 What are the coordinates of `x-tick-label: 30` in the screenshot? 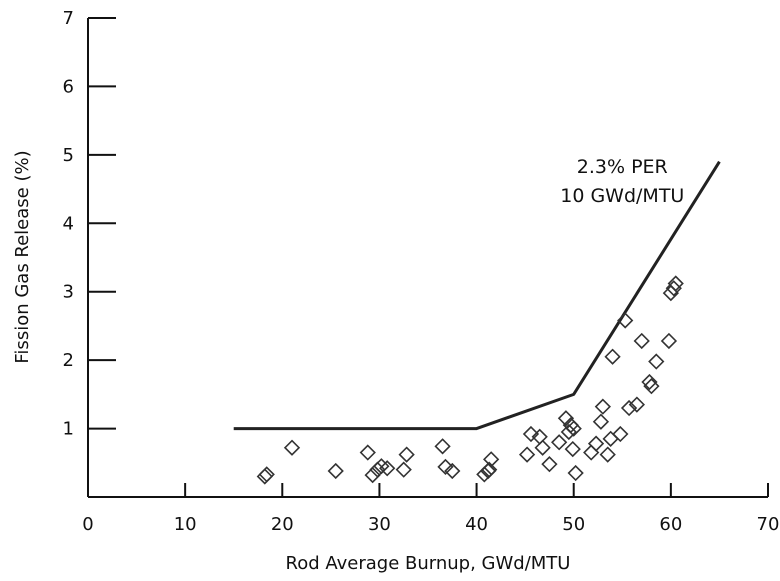 It's located at (379, 524).